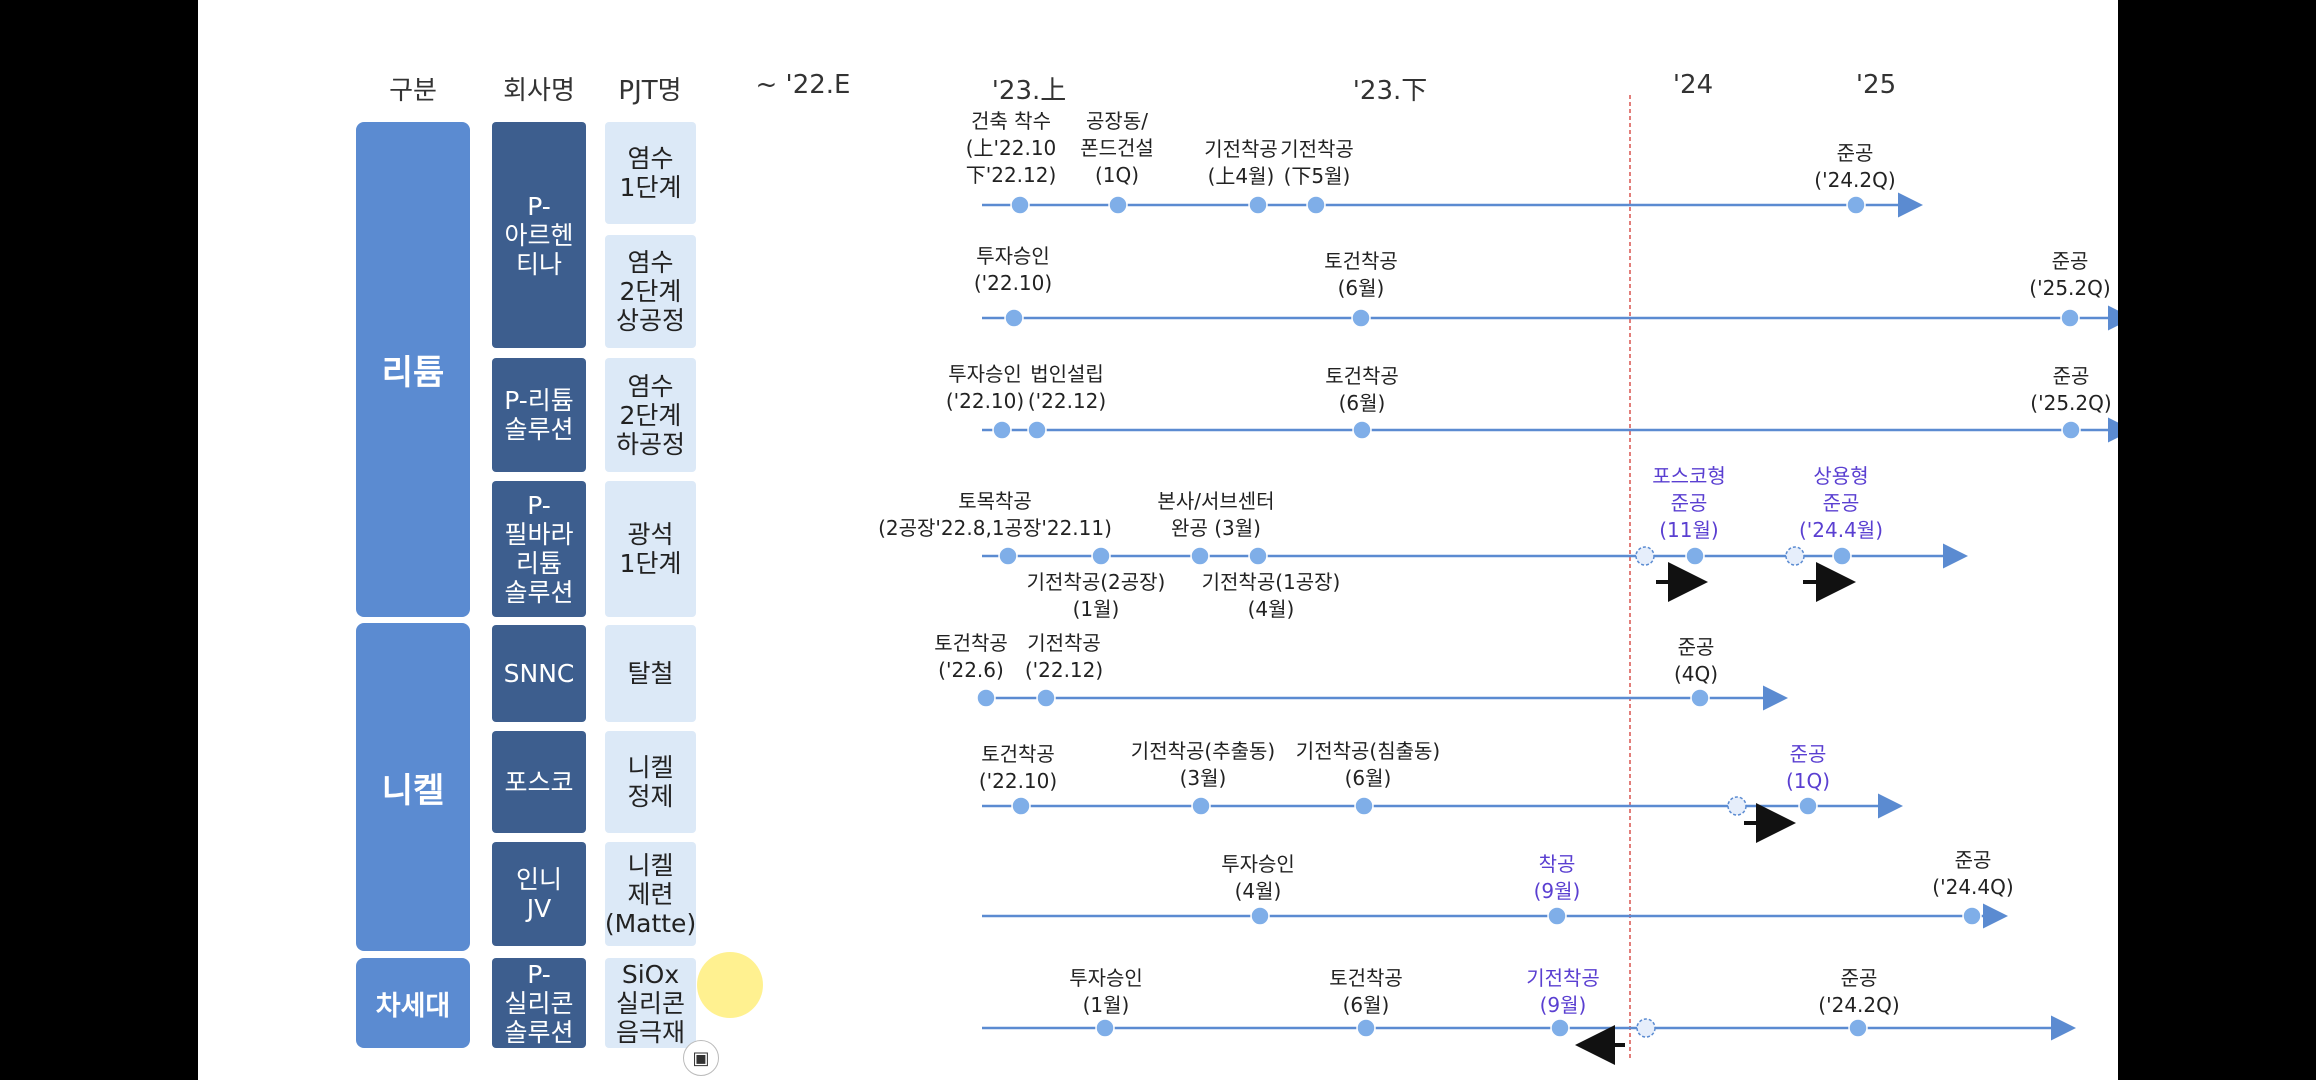 Image resolution: width=2316 pixels, height=1080 pixels. What do you see at coordinates (650, 291) in the screenshot?
I see `project-brine-phase2-upper: 염수 2단계 상공정` at bounding box center [650, 291].